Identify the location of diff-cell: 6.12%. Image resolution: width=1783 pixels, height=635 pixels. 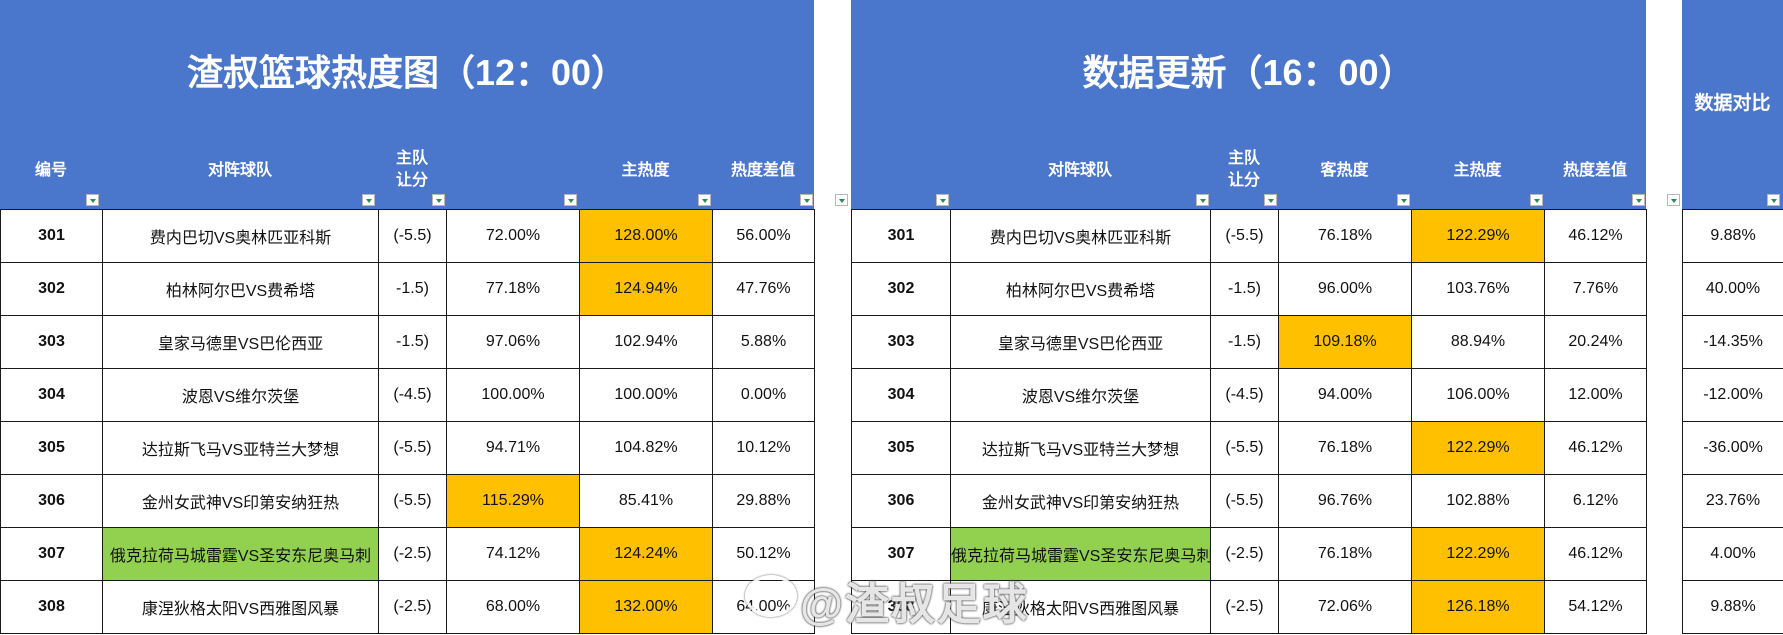
(1595, 501).